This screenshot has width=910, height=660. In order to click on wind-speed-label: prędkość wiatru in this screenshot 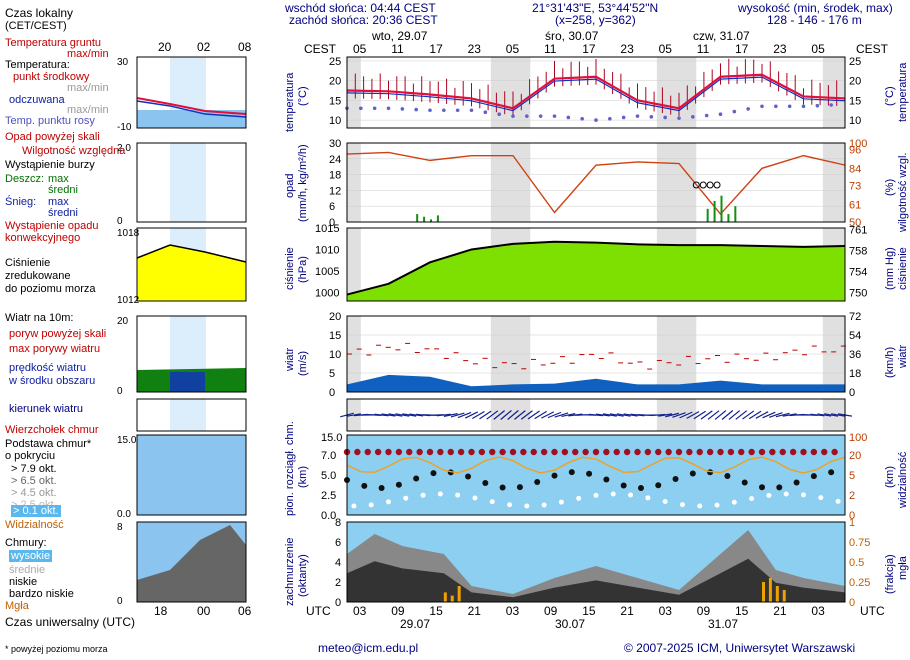, I will do `click(48, 368)`.